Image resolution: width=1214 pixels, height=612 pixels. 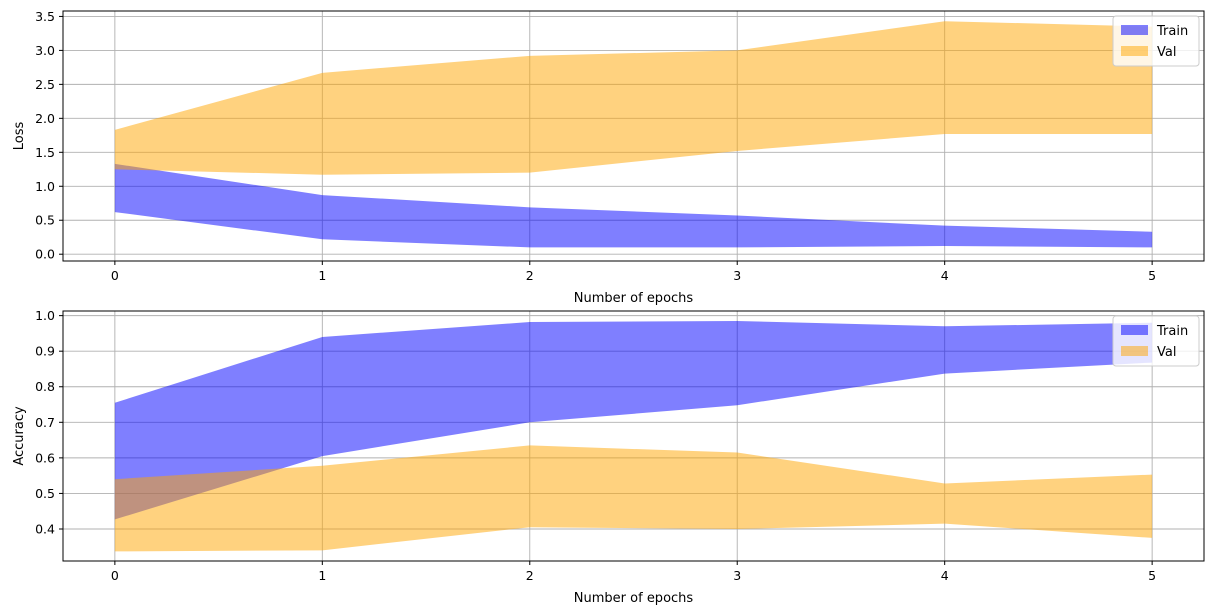 I want to click on y-axis-label: Accuracy, so click(x=19, y=436).